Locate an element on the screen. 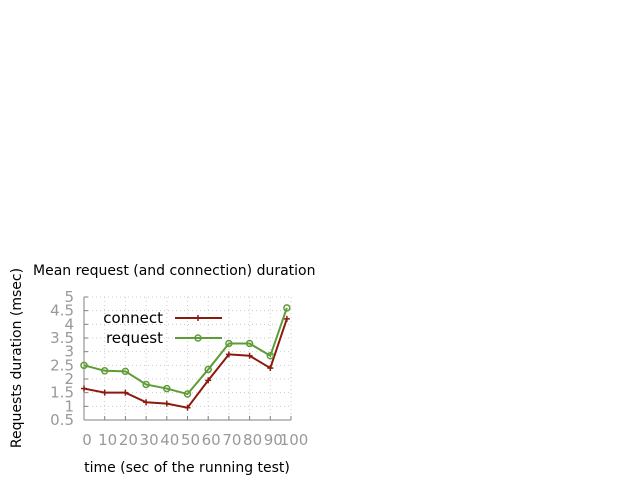 This screenshot has height=480, width=640. legend-marker-request is located at coordinates (198, 338).